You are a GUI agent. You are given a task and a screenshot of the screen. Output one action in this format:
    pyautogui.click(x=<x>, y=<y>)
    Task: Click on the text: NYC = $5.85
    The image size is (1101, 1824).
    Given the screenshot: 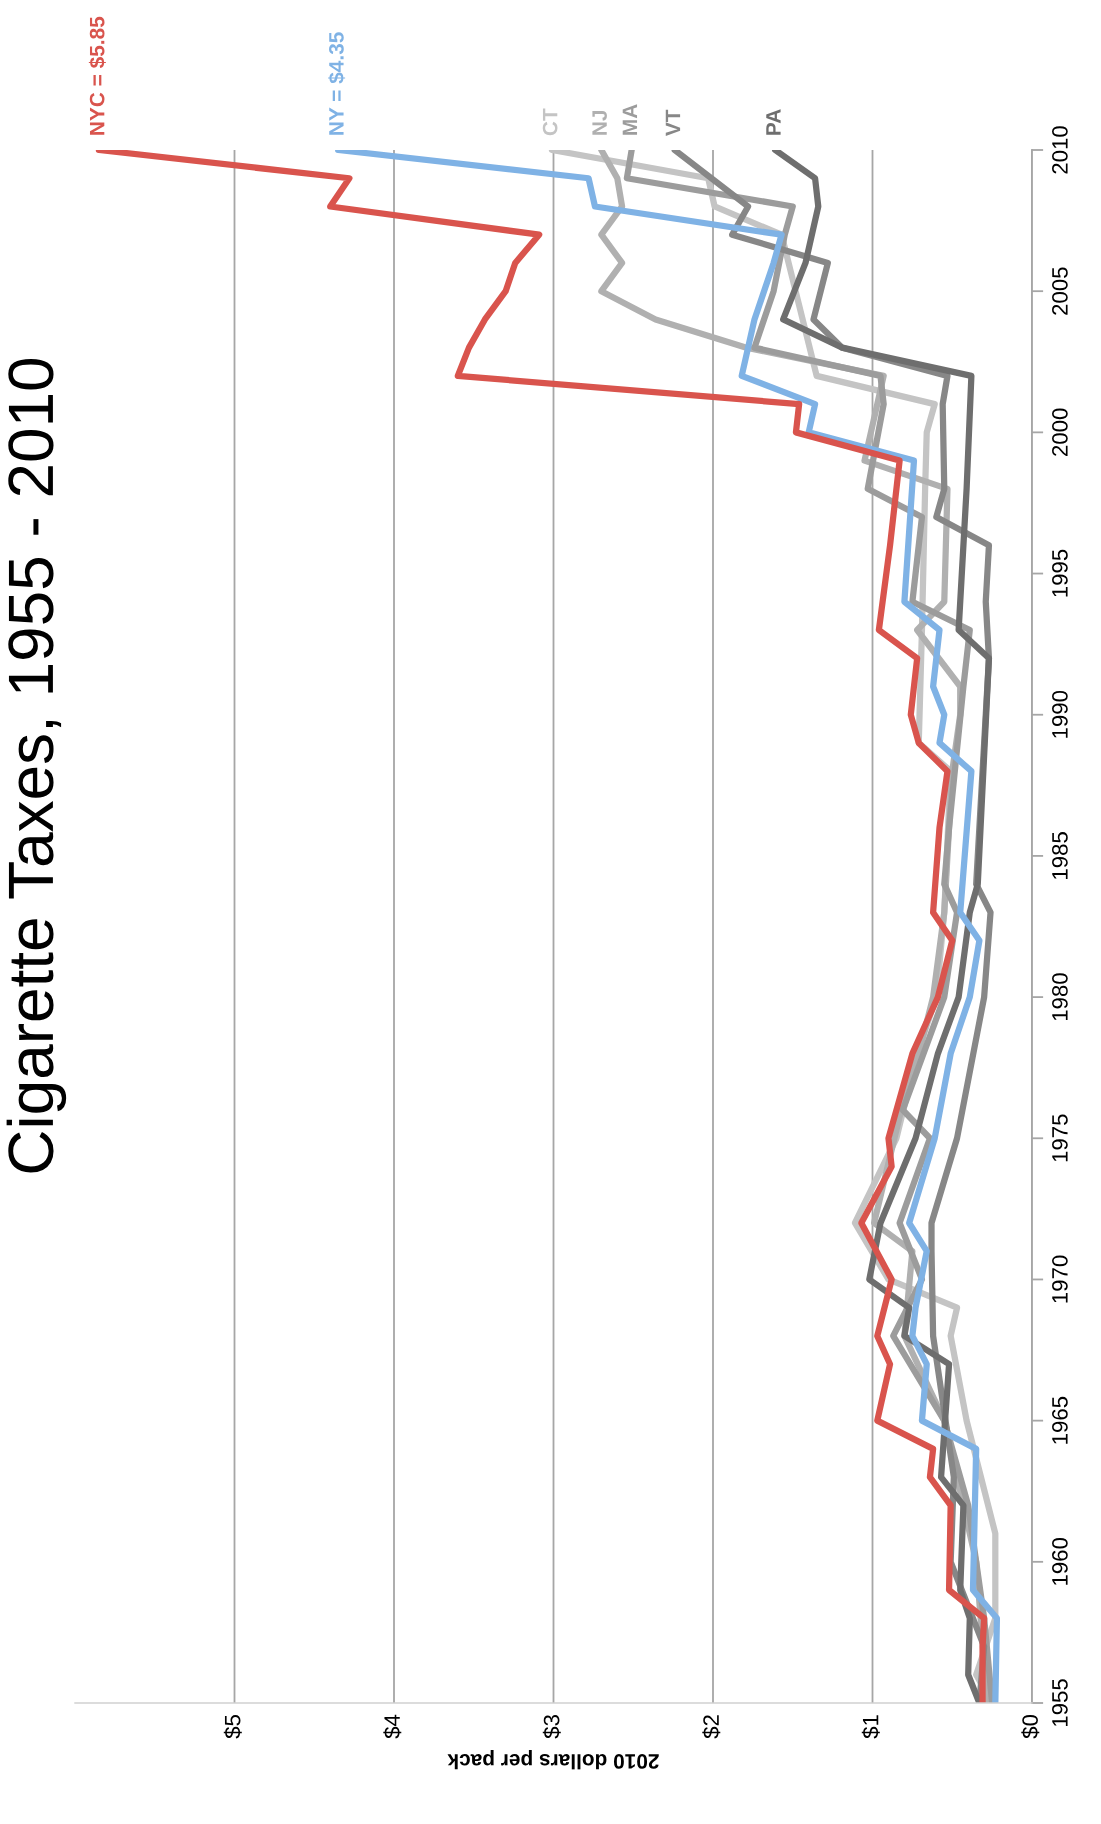 What is the action you would take?
    pyautogui.click(x=97, y=75)
    